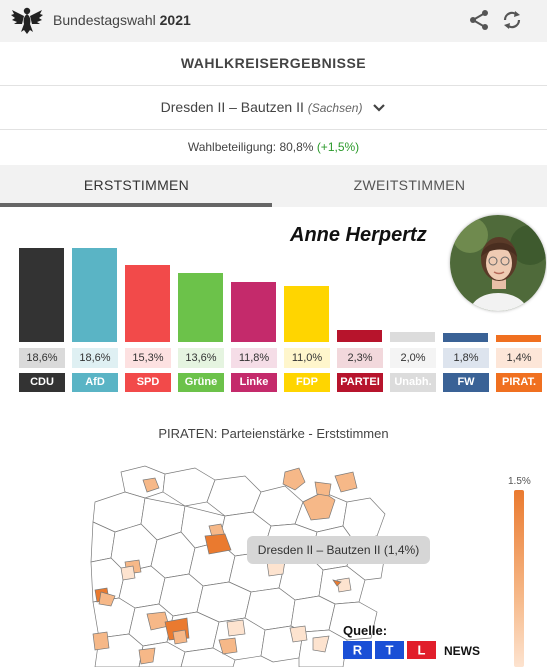 The width and height of the screenshot is (547, 667). What do you see at coordinates (175, 20) in the screenshot?
I see `app-title-year: 2021` at bounding box center [175, 20].